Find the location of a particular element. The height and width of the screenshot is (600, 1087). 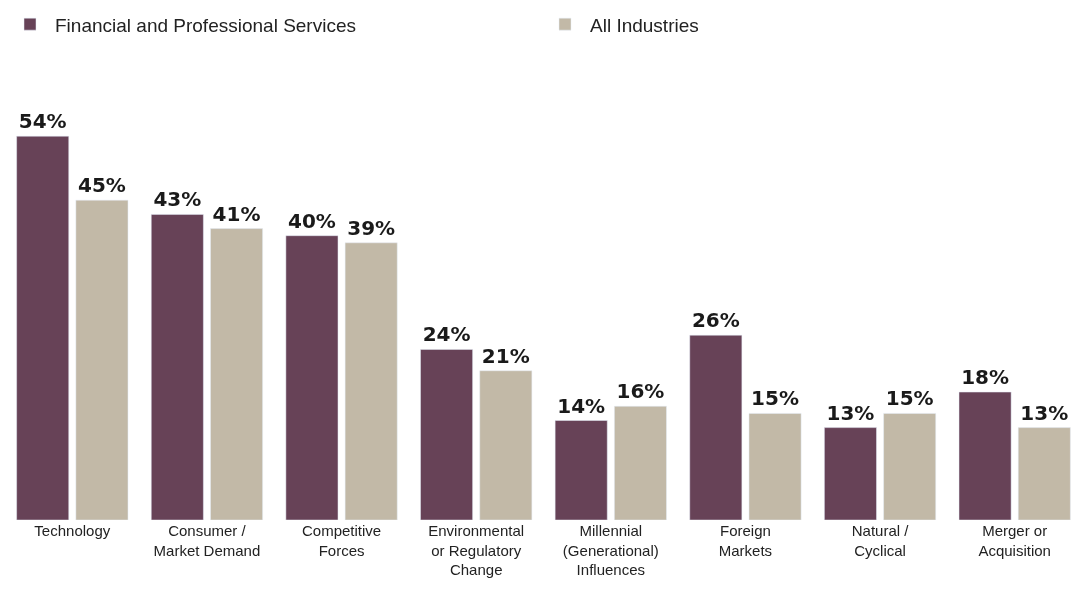

data-label: 40% is located at coordinates (312, 220).